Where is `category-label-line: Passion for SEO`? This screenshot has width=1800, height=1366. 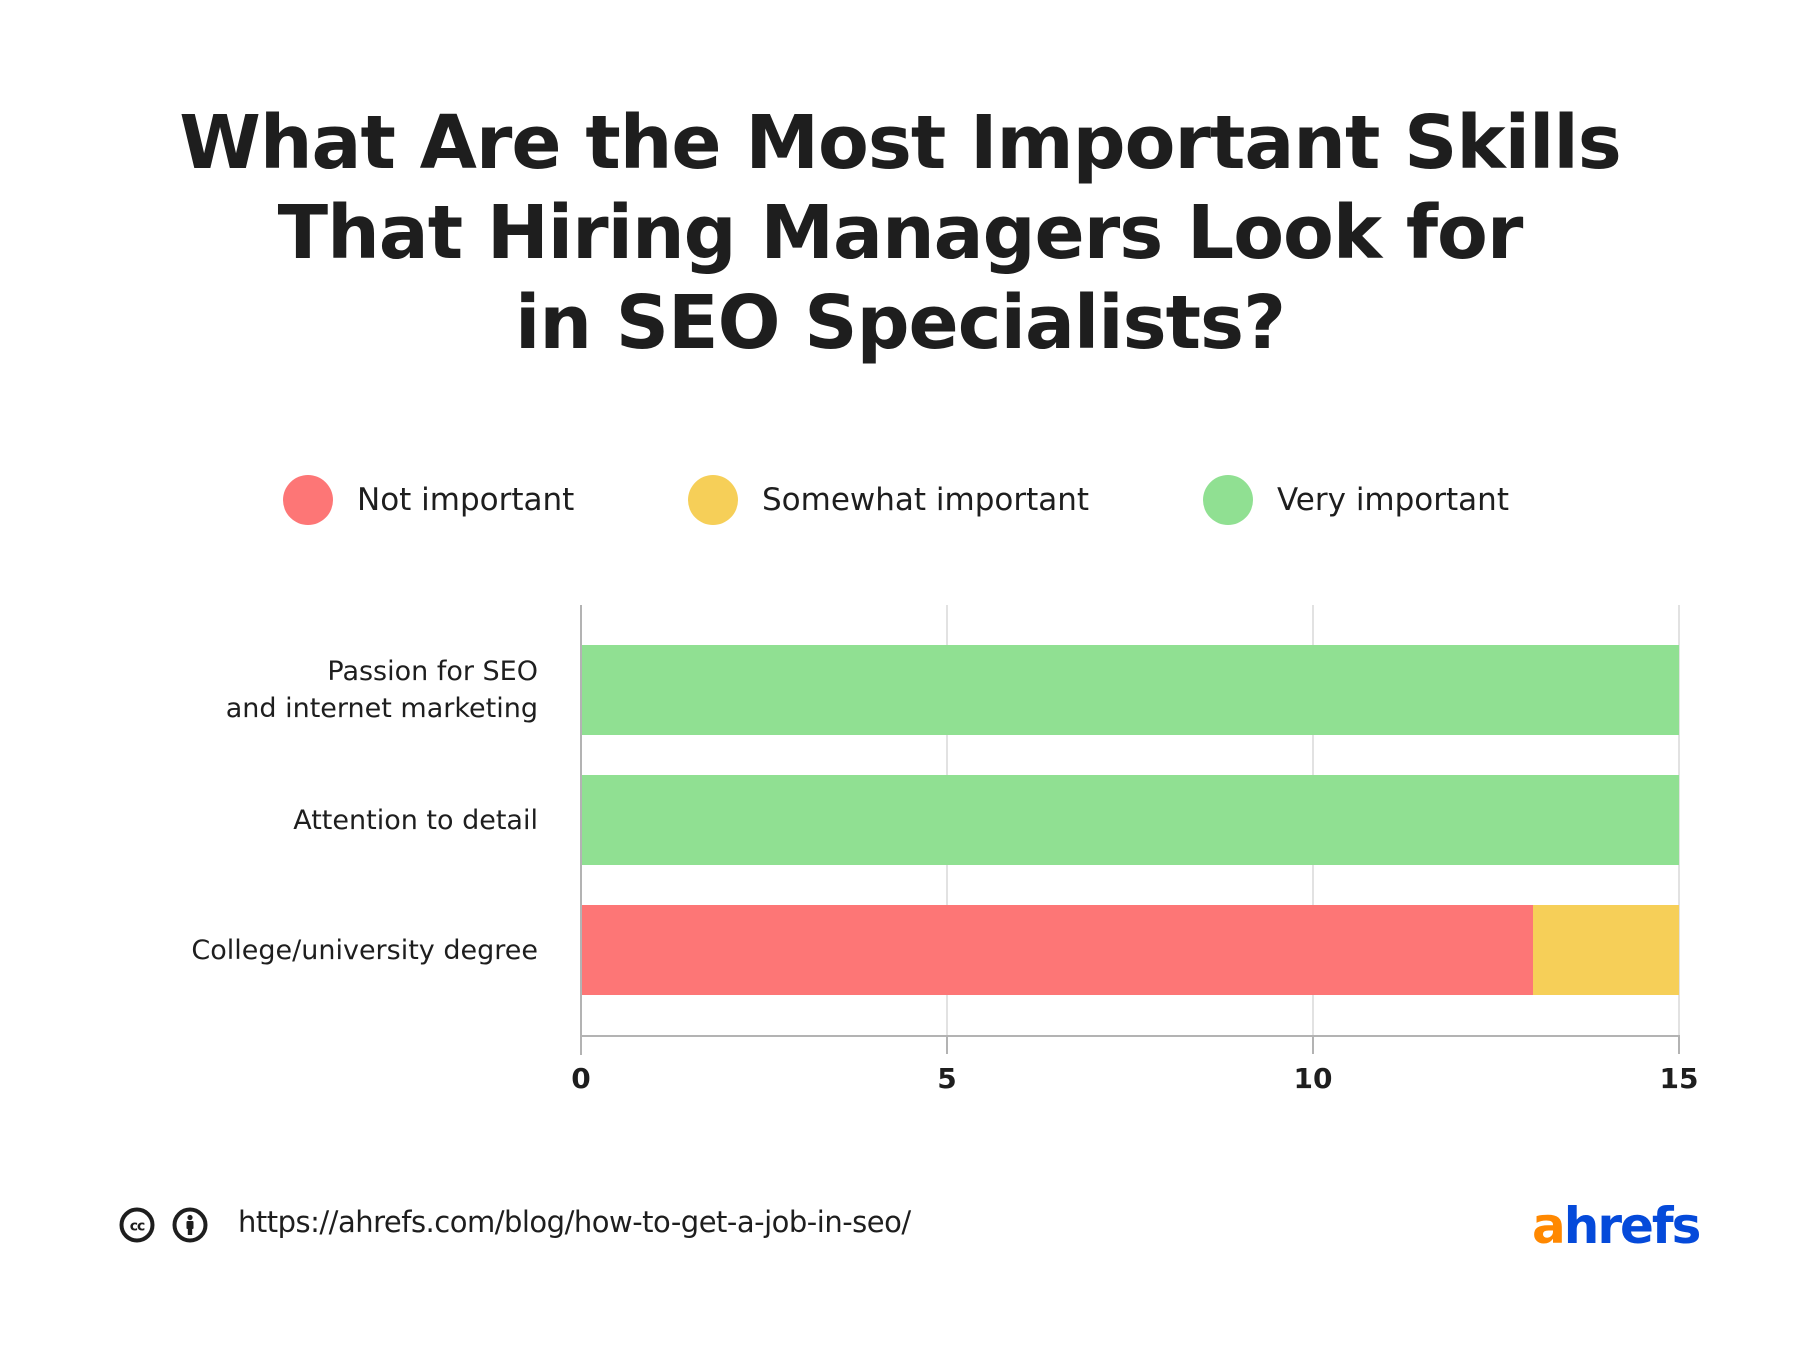
category-label-line: Passion for SEO is located at coordinates (432, 671).